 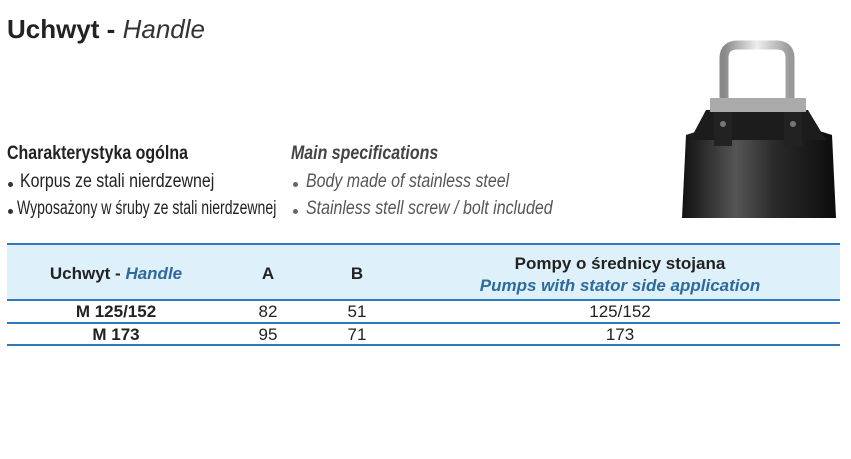 What do you see at coordinates (620, 263) in the screenshot?
I see `column-header-bold: Pompy o średnicy stojana` at bounding box center [620, 263].